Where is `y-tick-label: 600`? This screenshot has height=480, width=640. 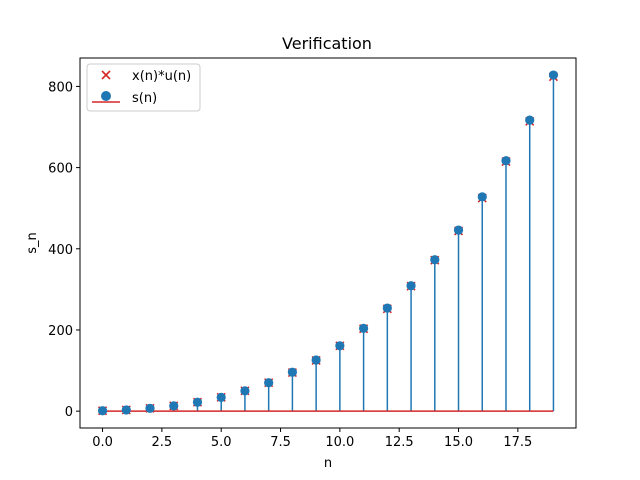
y-tick-label: 600 is located at coordinates (60, 169).